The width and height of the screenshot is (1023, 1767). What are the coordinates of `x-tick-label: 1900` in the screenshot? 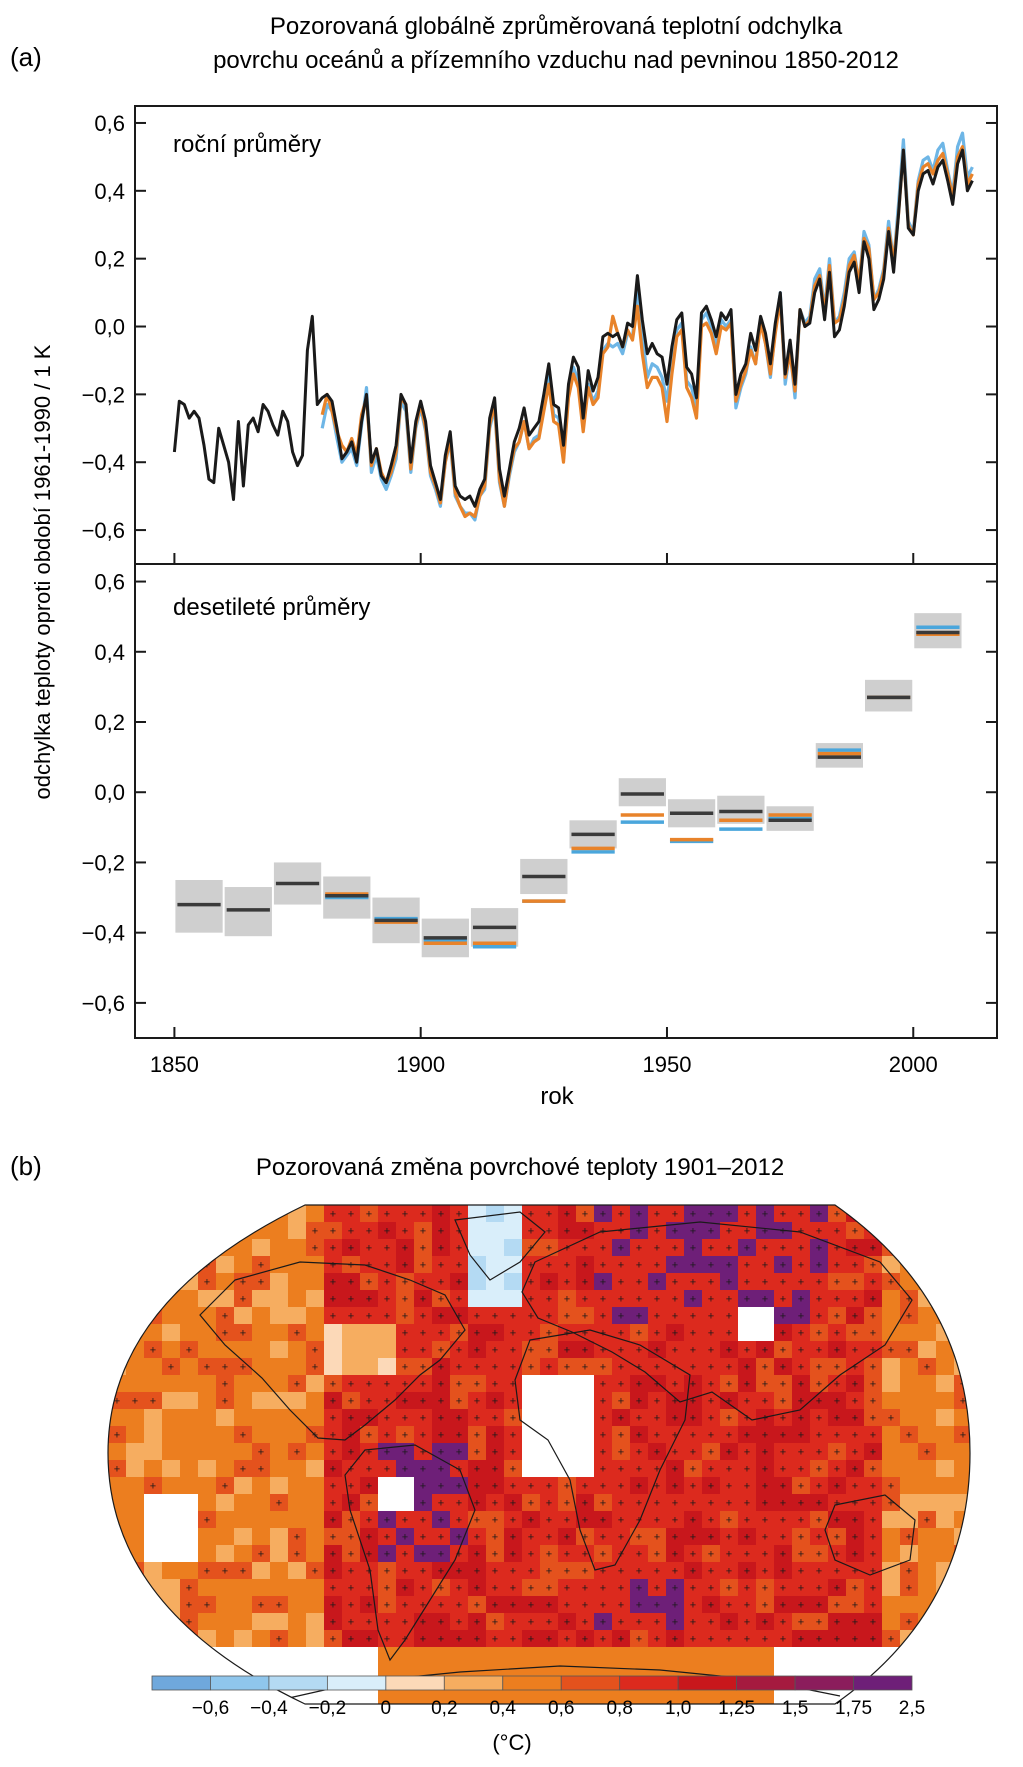 It's located at (420, 1064).